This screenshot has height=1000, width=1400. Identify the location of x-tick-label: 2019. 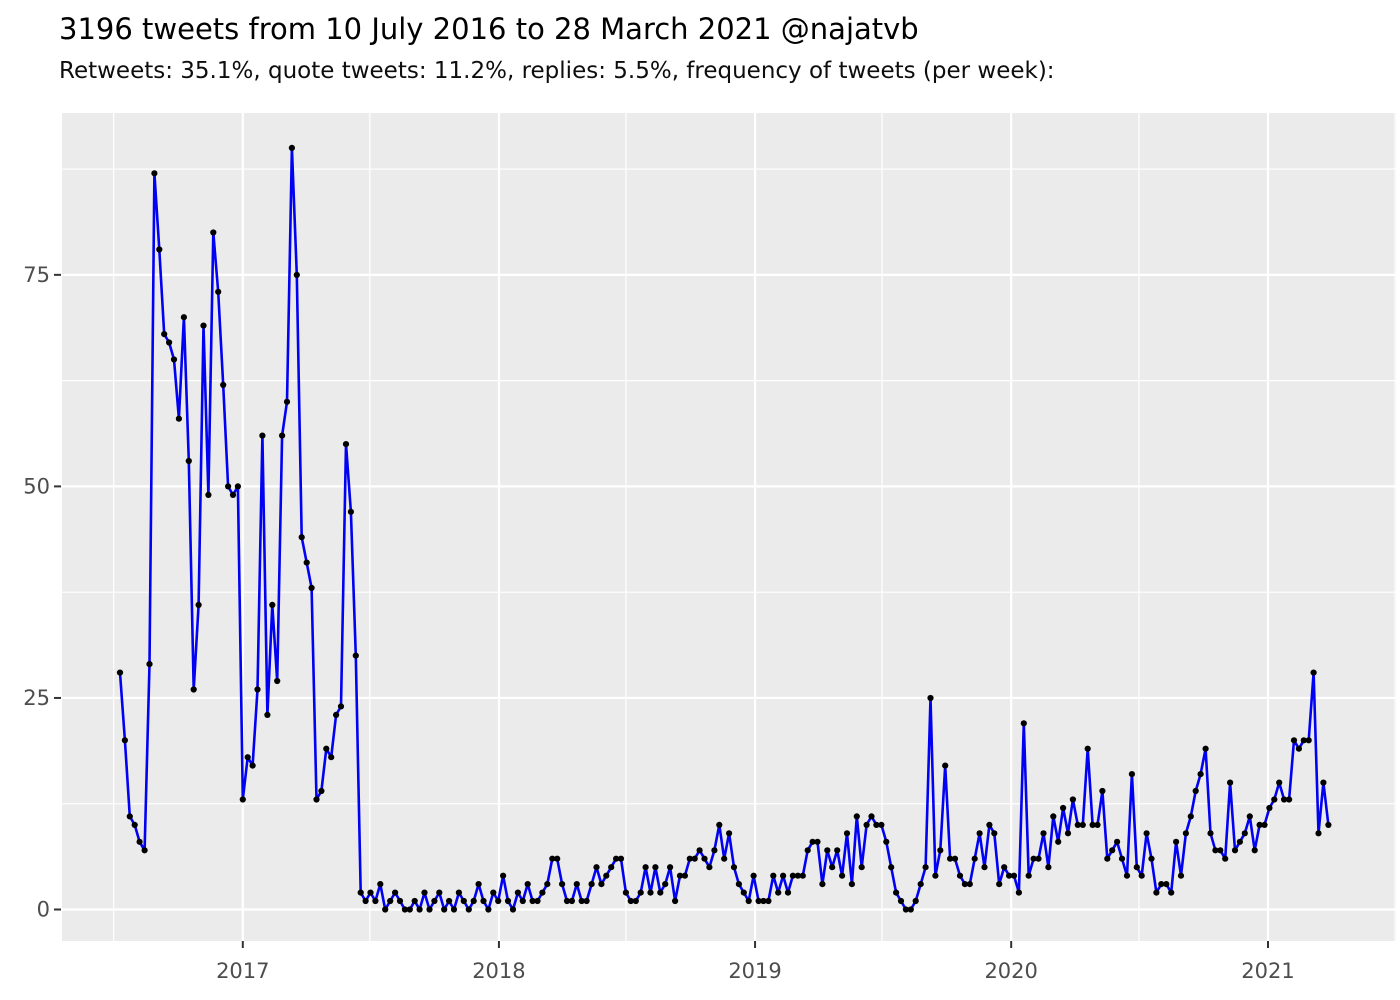
(754, 971).